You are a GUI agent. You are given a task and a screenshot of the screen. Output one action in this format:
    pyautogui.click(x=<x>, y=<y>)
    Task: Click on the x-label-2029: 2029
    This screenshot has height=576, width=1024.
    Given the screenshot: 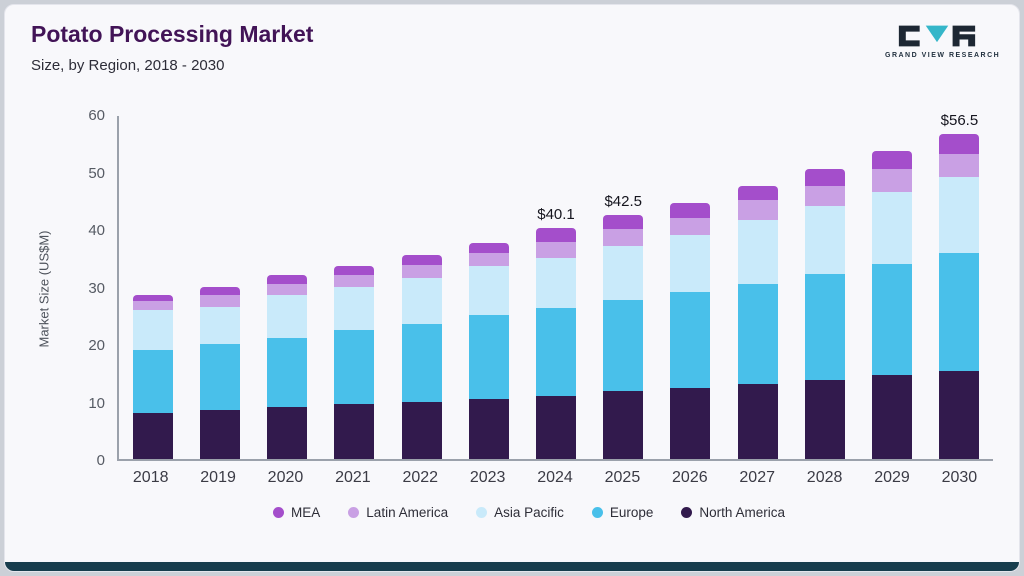 What is the action you would take?
    pyautogui.click(x=892, y=477)
    